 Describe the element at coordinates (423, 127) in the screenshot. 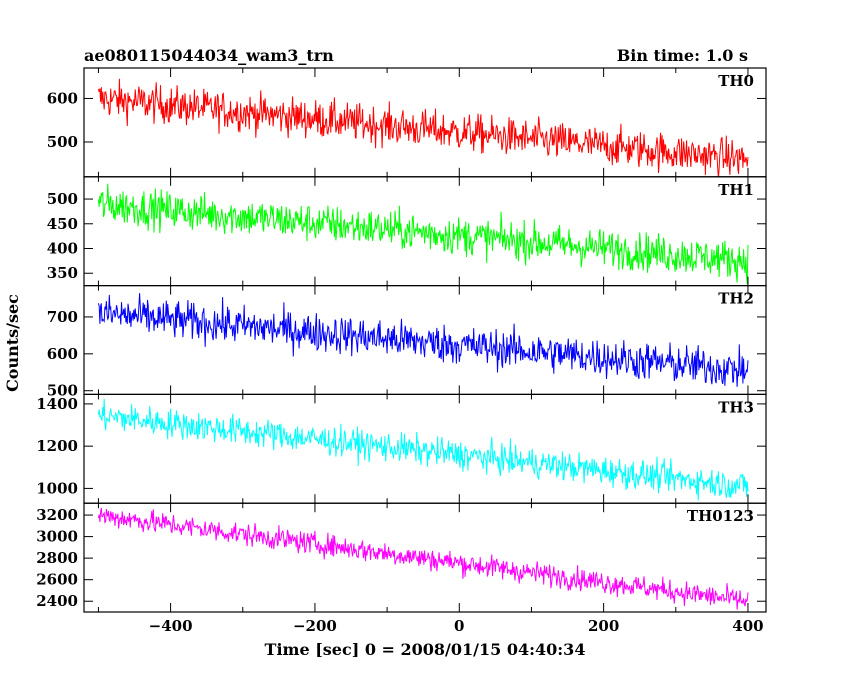

I see `series-line-th0` at that location.